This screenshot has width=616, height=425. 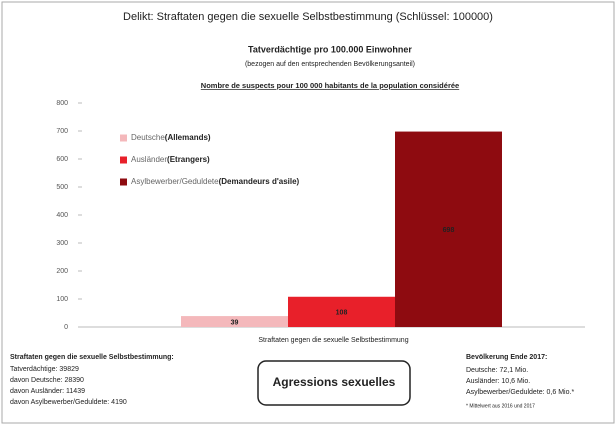 I want to click on legend-note: (Allemands), so click(x=188, y=137).